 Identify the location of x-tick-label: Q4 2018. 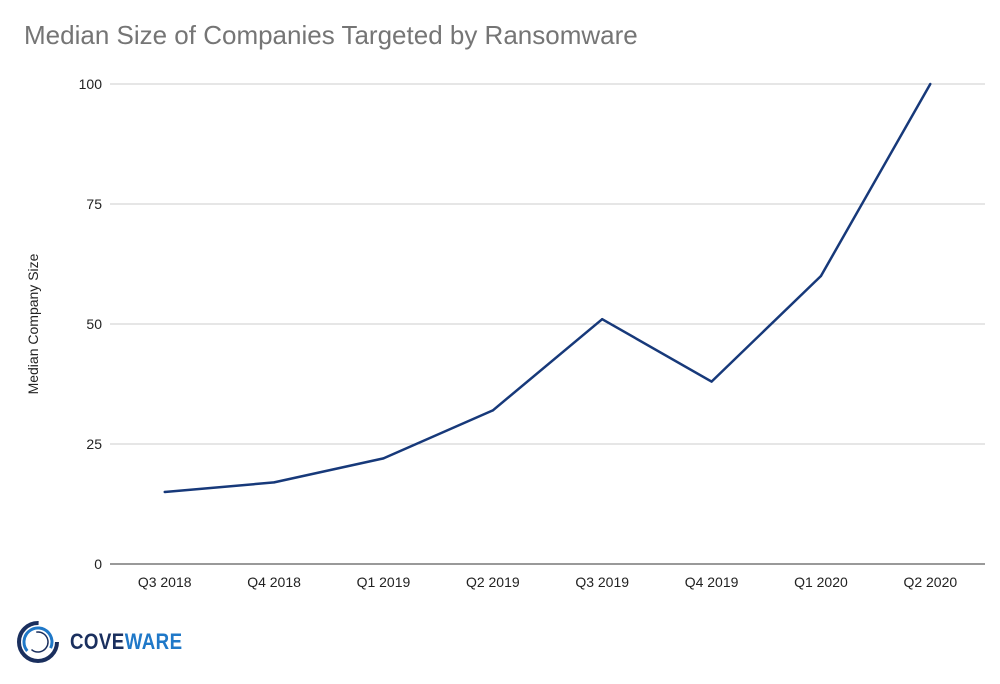
(274, 582).